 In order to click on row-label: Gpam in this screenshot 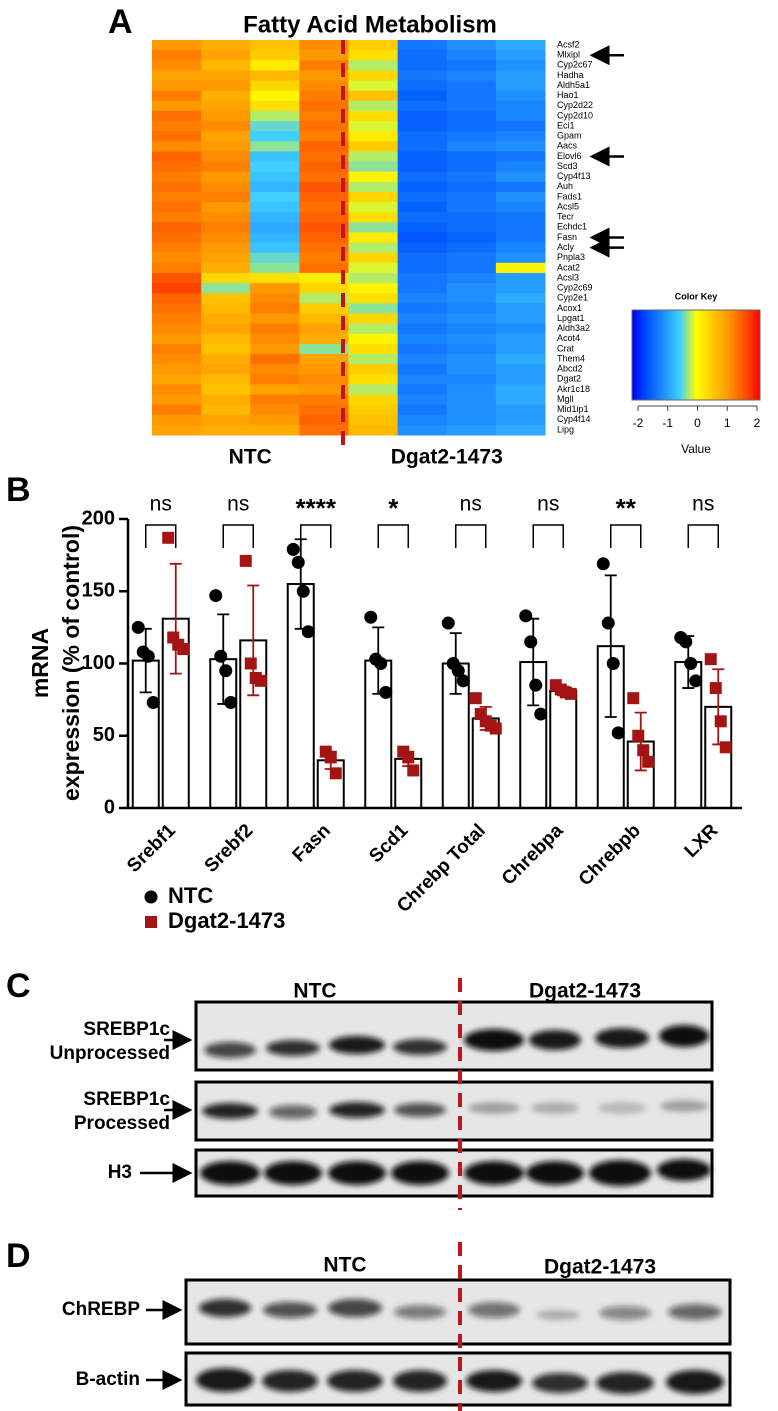, I will do `click(569, 136)`.